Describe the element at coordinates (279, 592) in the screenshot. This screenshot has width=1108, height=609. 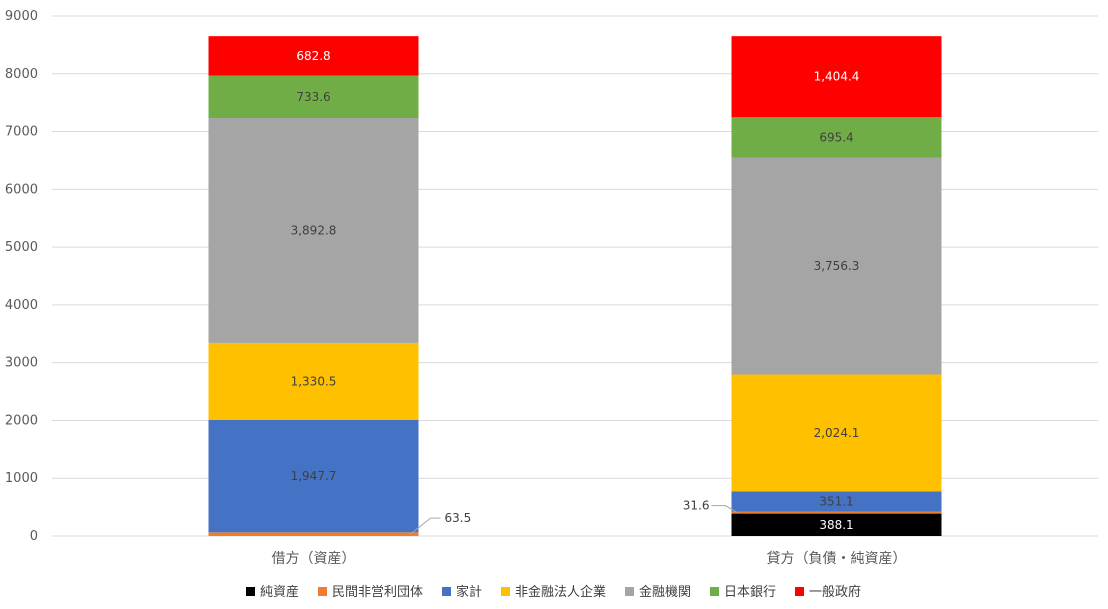
I see `legend-label: 純資産` at that location.